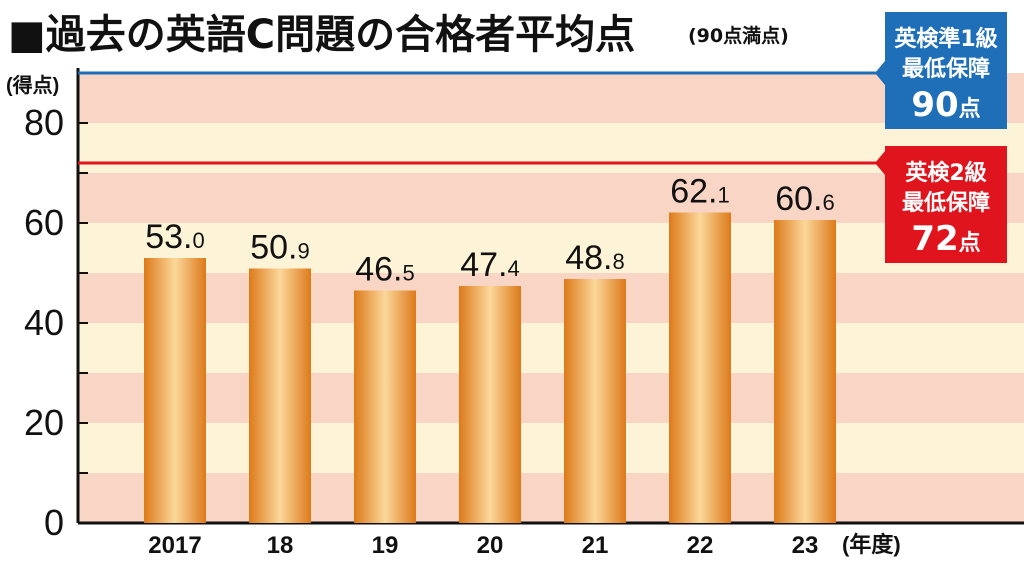 Image resolution: width=1024 pixels, height=565 pixels. Describe the element at coordinates (385, 270) in the screenshot. I see `data-label: 46.5` at that location.